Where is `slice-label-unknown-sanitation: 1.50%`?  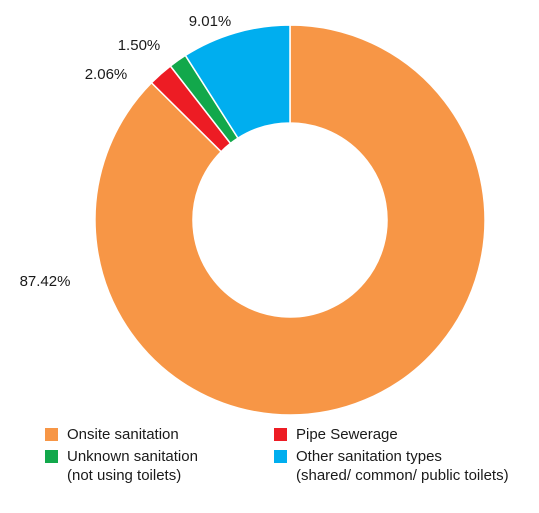 slice-label-unknown-sanitation: 1.50% is located at coordinates (139, 45).